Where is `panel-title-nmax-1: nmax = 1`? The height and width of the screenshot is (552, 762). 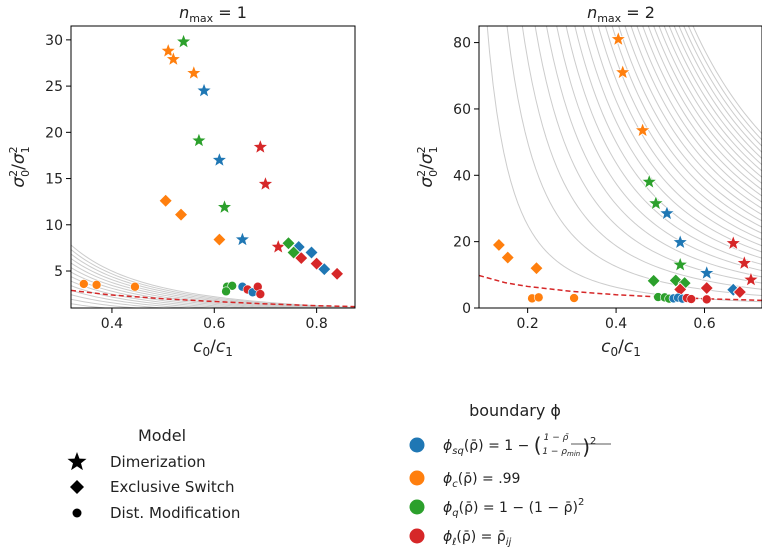
panel-title-nmax-1: nmax = 1 is located at coordinates (213, 14).